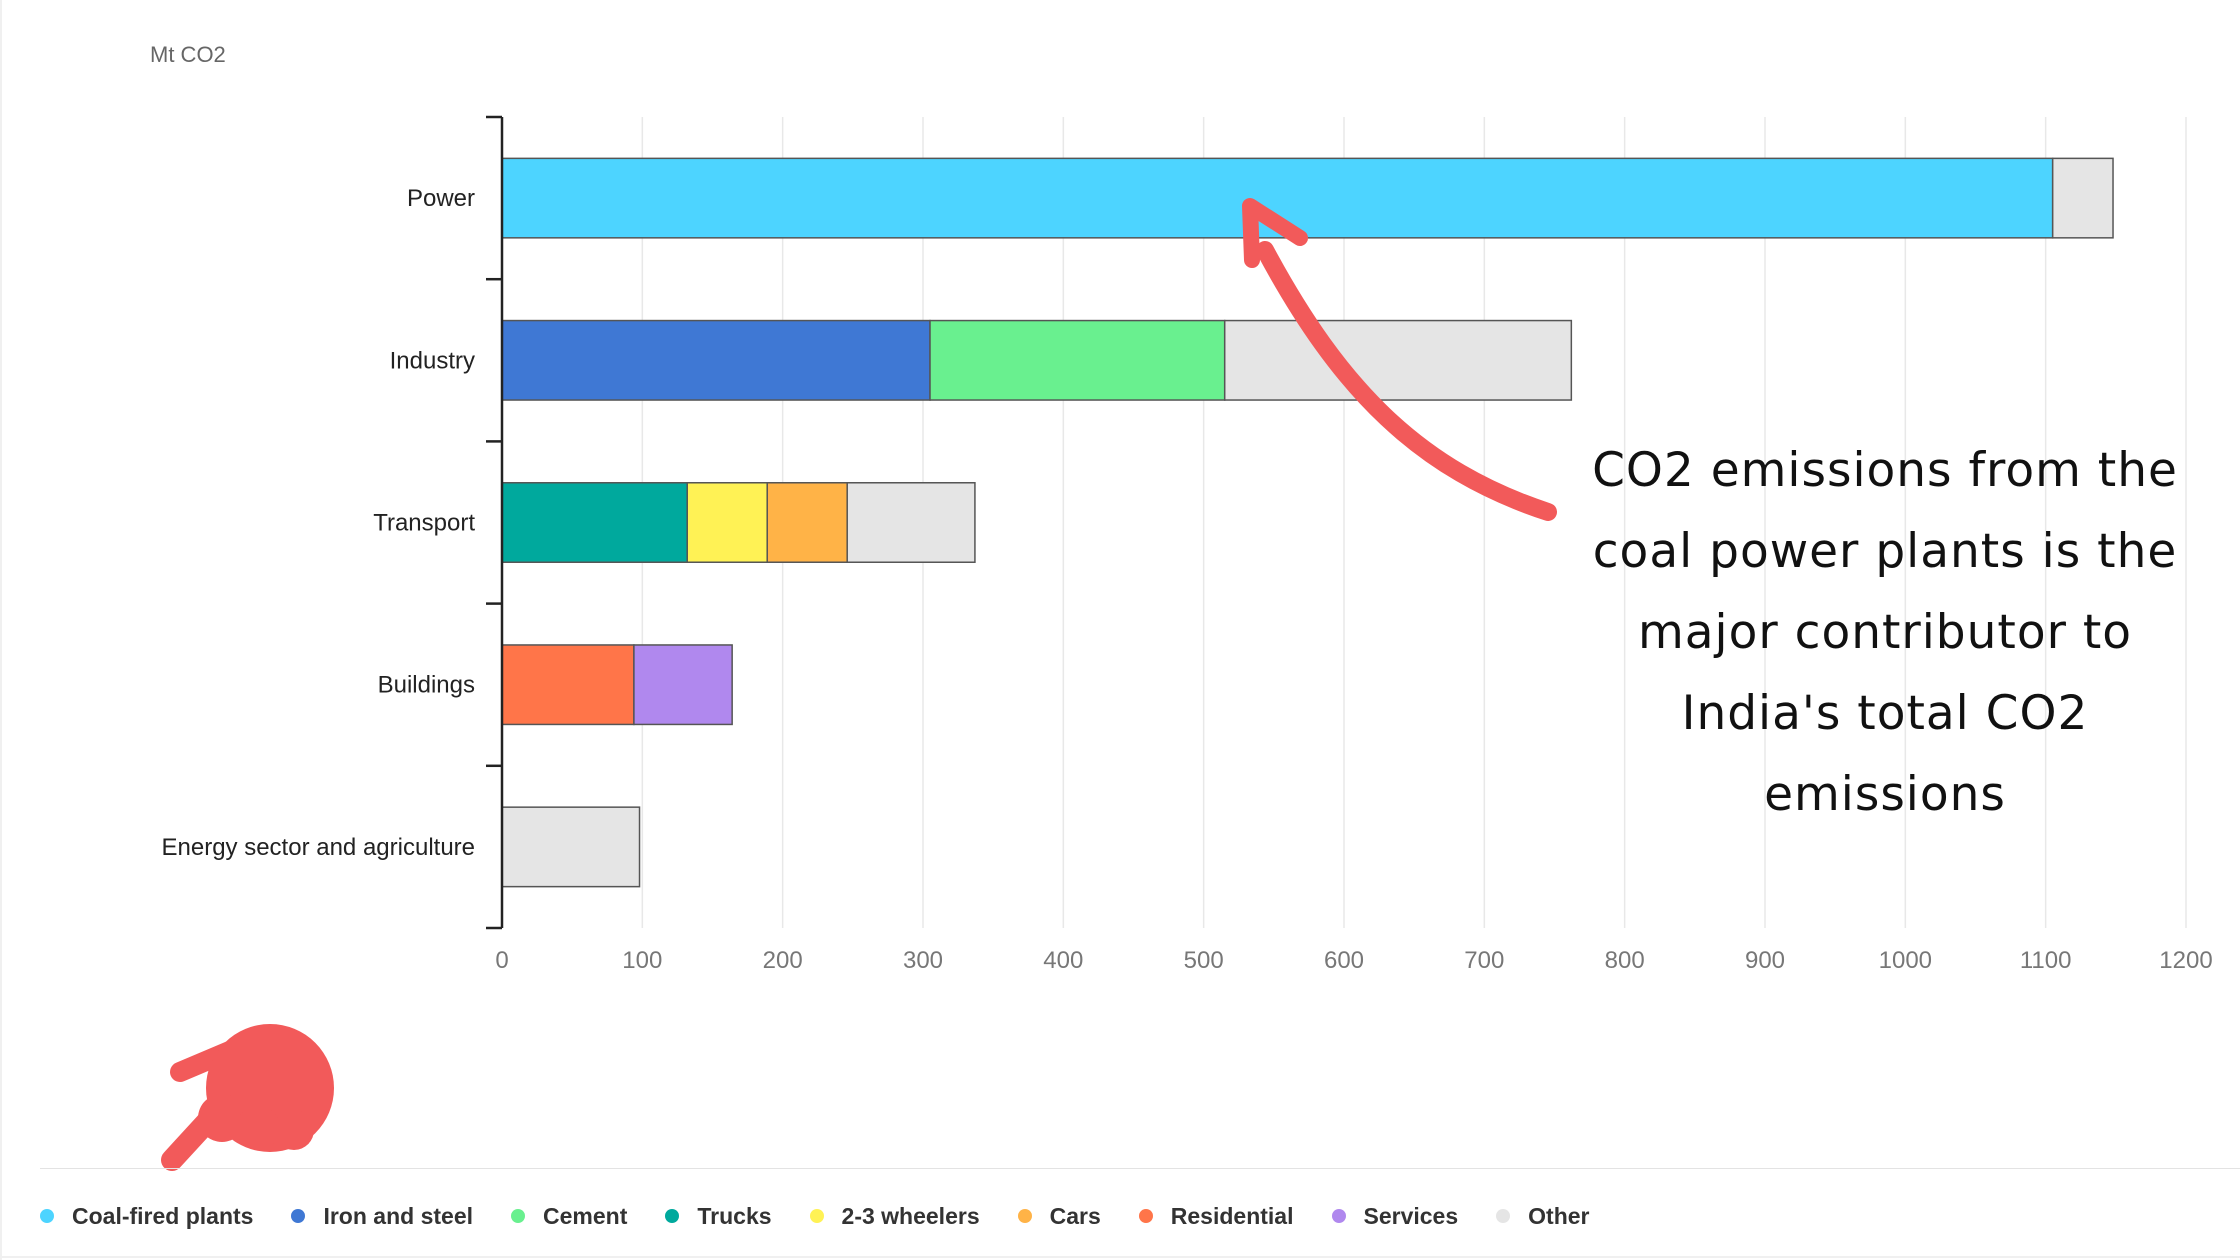 This screenshot has height=1260, width=2240. What do you see at coordinates (585, 1215) in the screenshot?
I see `legend-label: Cement` at bounding box center [585, 1215].